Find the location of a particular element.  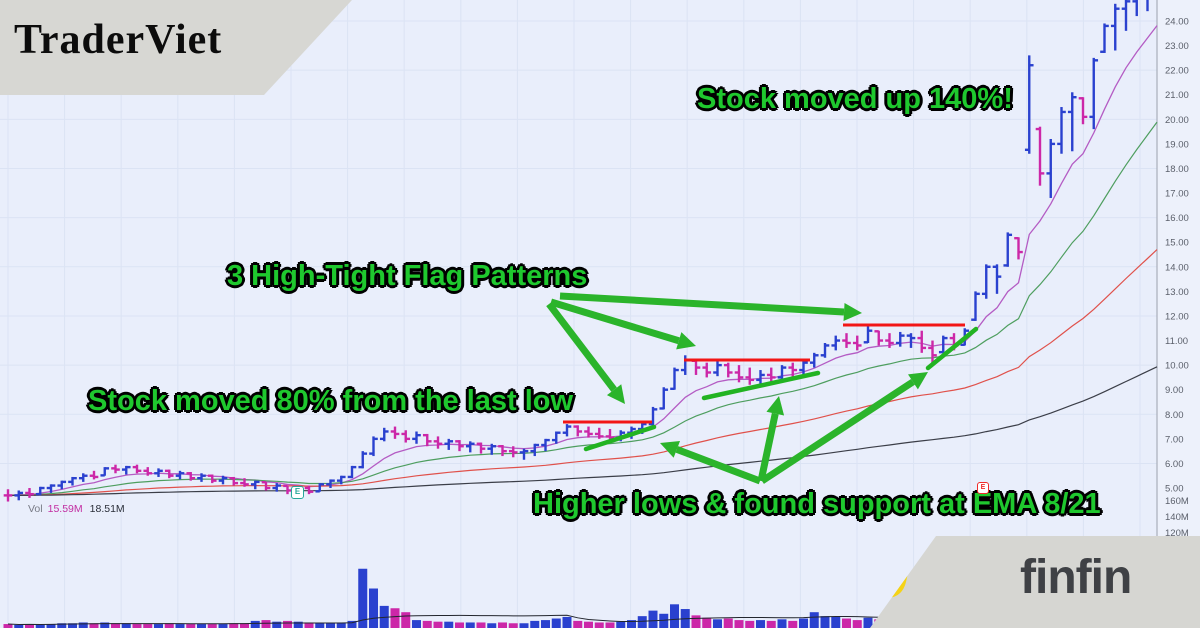

price-tick-label: 9.00 is located at coordinates (1174, 390).